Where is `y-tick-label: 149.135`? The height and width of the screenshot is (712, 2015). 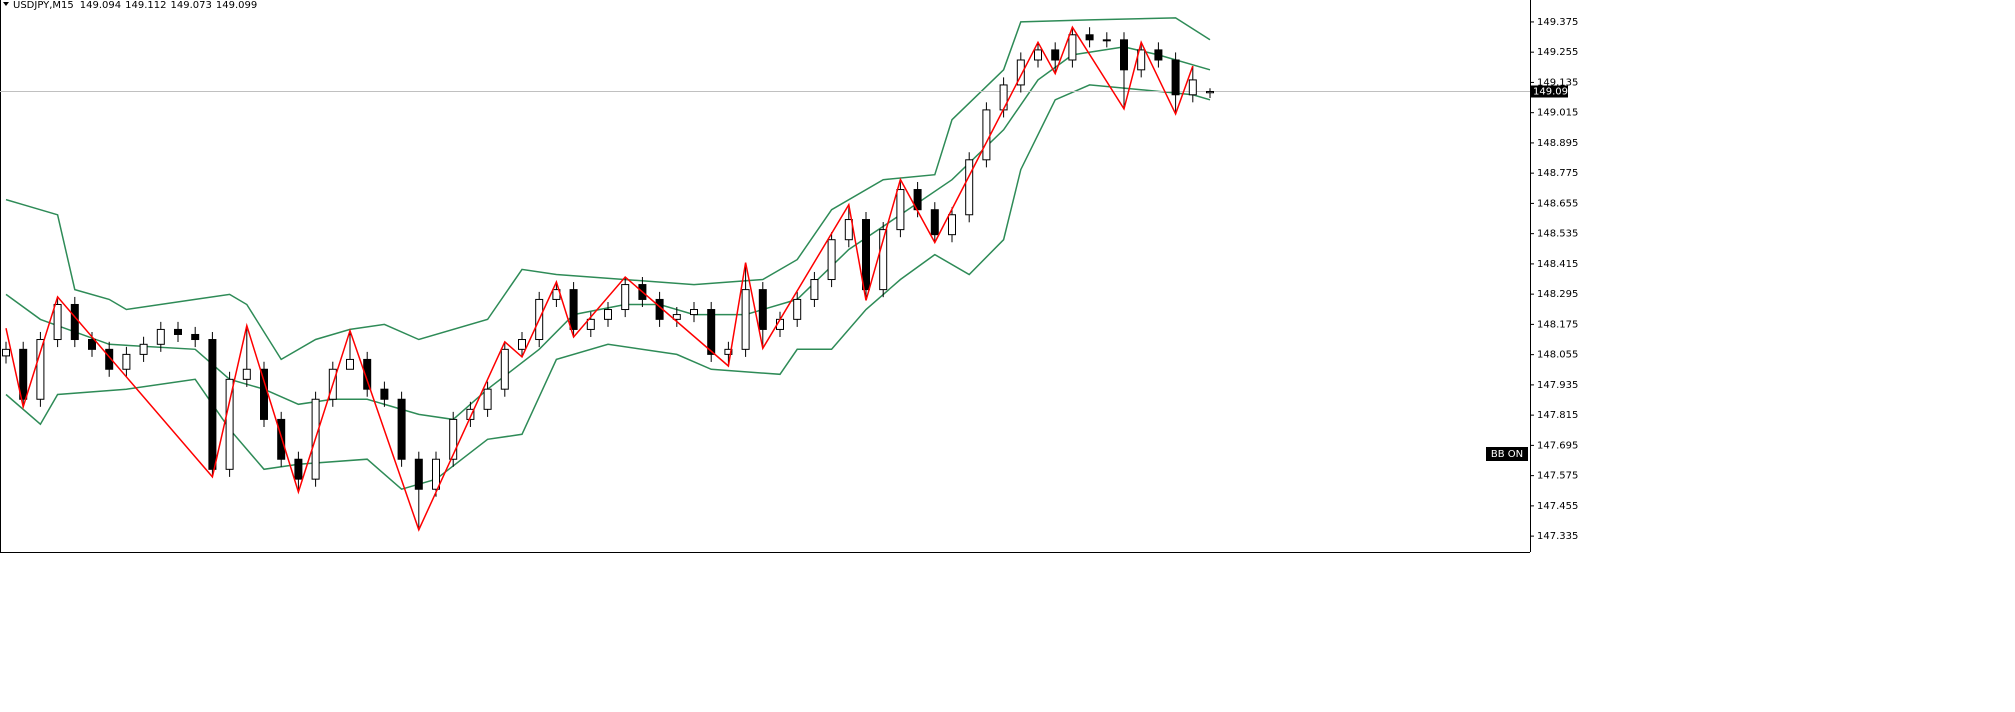
y-tick-label: 149.135 is located at coordinates (1557, 82).